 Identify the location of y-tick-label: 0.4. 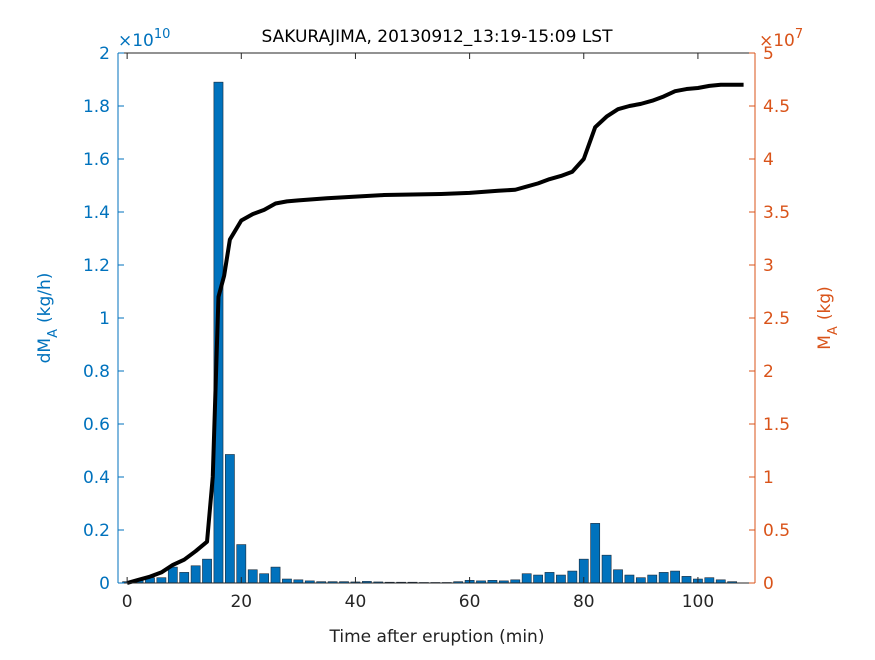
(96, 478).